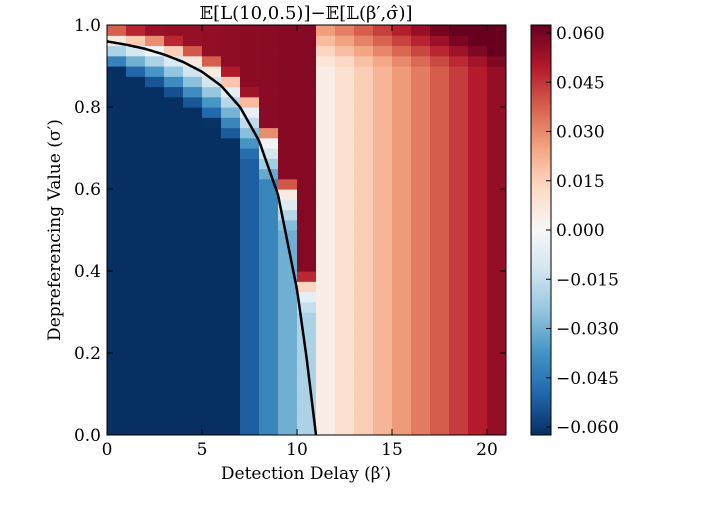 The width and height of the screenshot is (712, 512). Describe the element at coordinates (580, 231) in the screenshot. I see `colorbar-tick-label: 0.000` at that location.